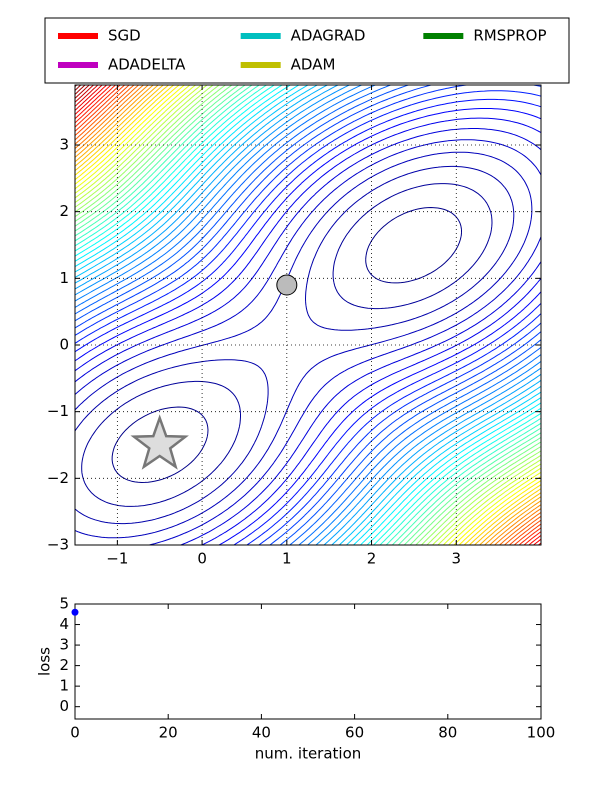  What do you see at coordinates (287, 559) in the screenshot?
I see `x-tick-label: 1` at bounding box center [287, 559].